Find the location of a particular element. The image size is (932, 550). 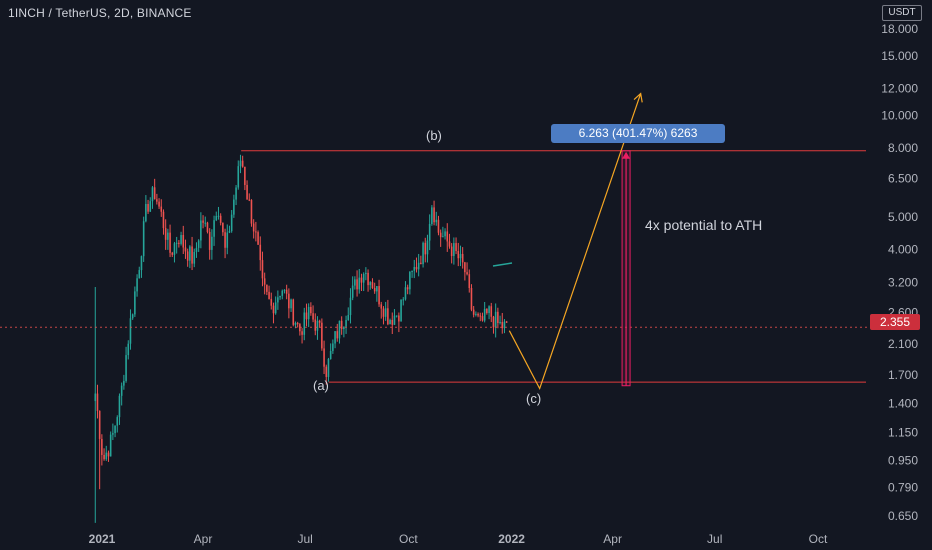

symbol-title: 1INCH / TetherUS, 2D, BINANCE is located at coordinates (100, 13).